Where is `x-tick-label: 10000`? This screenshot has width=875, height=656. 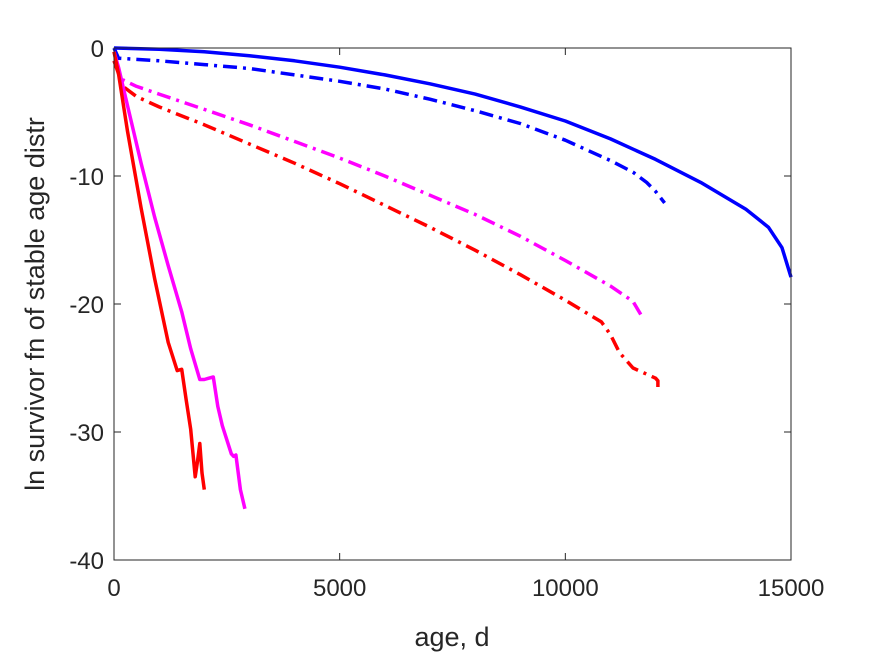 x-tick-label: 10000 is located at coordinates (565, 588).